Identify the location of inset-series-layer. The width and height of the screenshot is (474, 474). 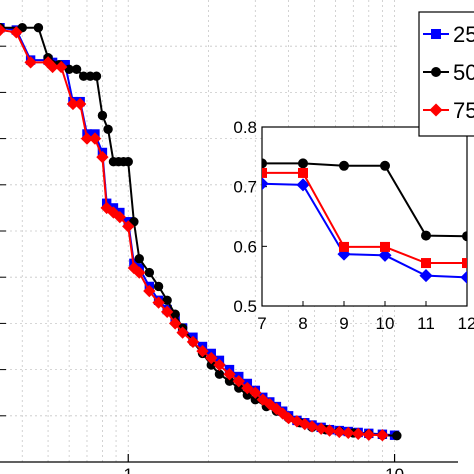
(364, 221).